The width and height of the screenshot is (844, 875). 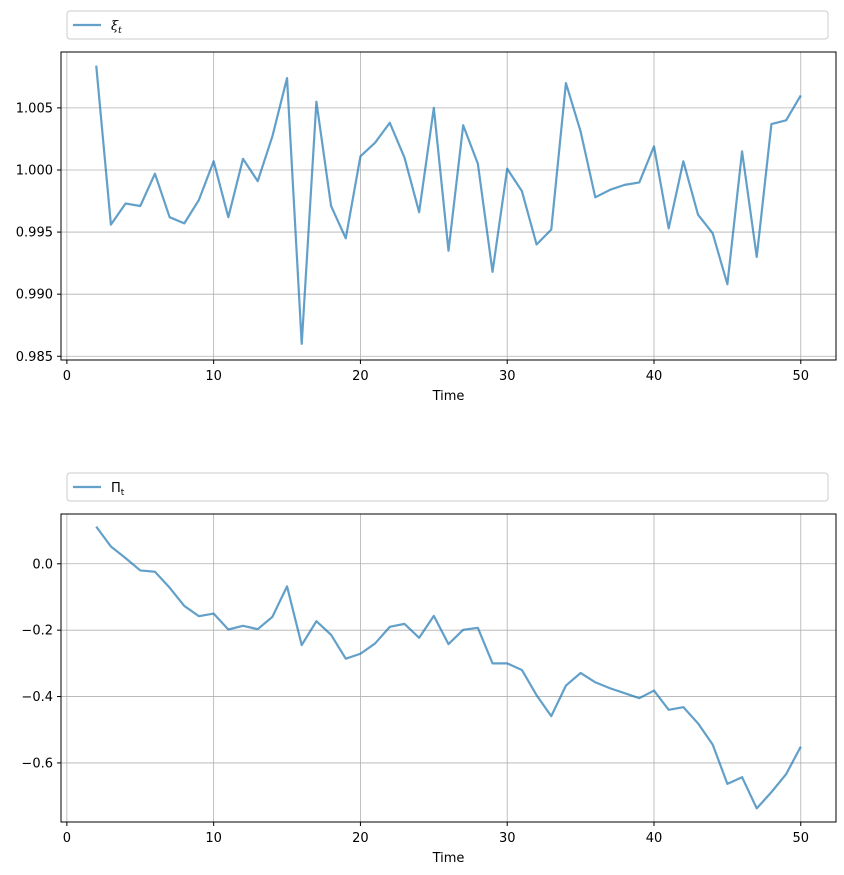 What do you see at coordinates (34, 357) in the screenshot?
I see `y-tick-label: 0.985` at bounding box center [34, 357].